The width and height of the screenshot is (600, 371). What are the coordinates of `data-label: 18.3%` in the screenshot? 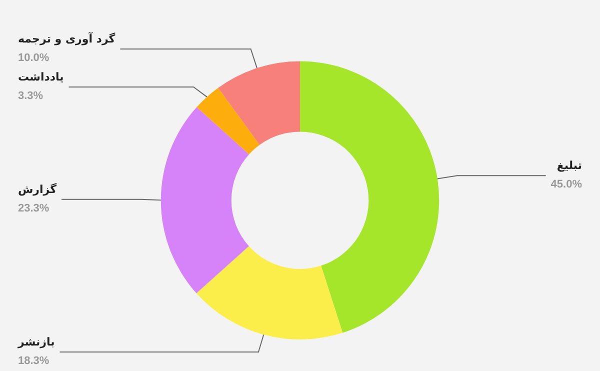 It's located at (34, 361).